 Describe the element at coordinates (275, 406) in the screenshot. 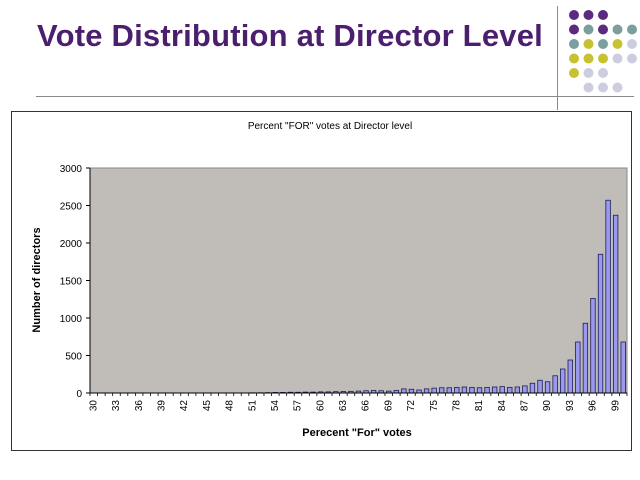

I see `x-tick-label: 54` at that location.